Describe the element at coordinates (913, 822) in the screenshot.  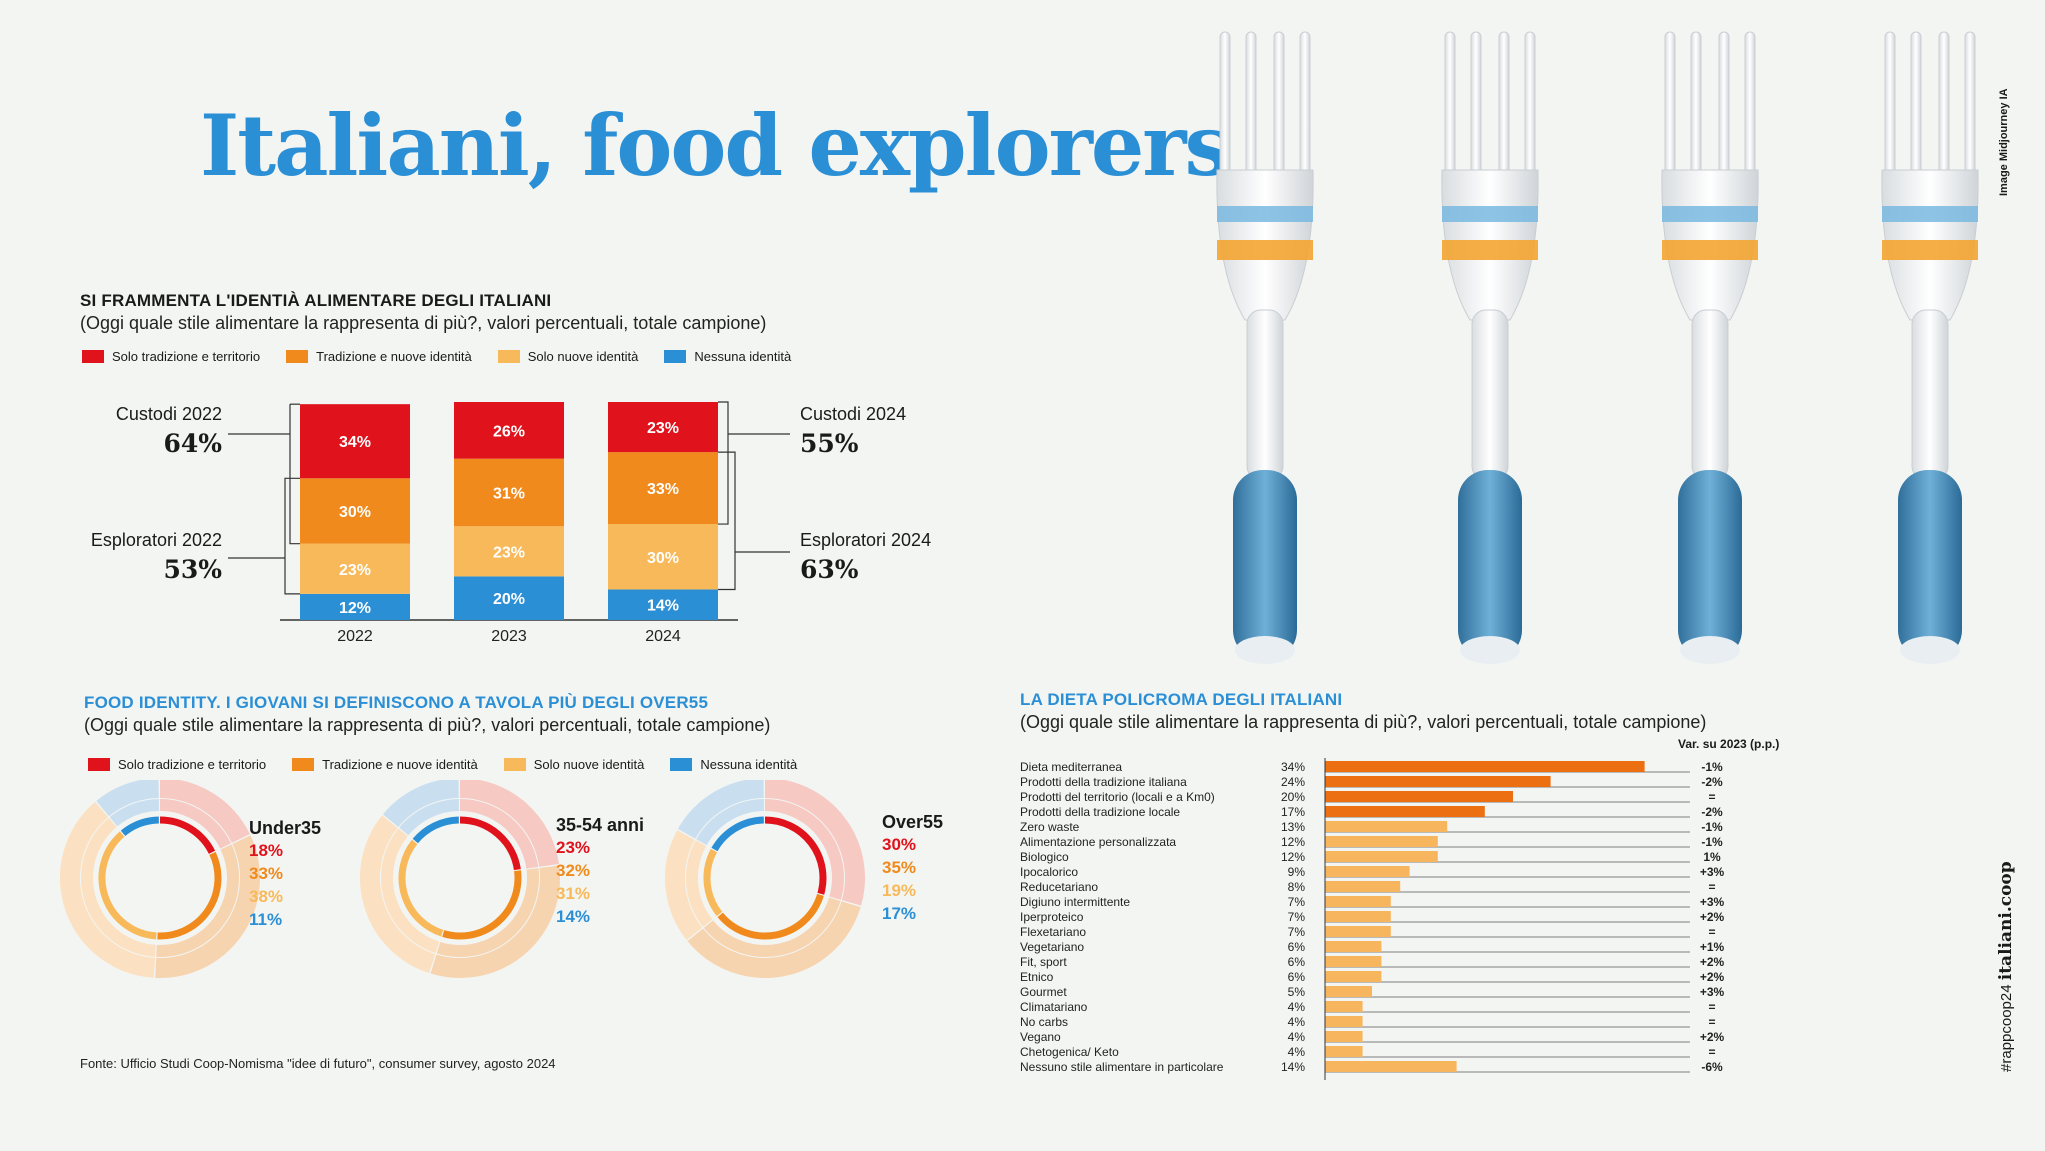
I see `ring-group-name: Over55` at that location.